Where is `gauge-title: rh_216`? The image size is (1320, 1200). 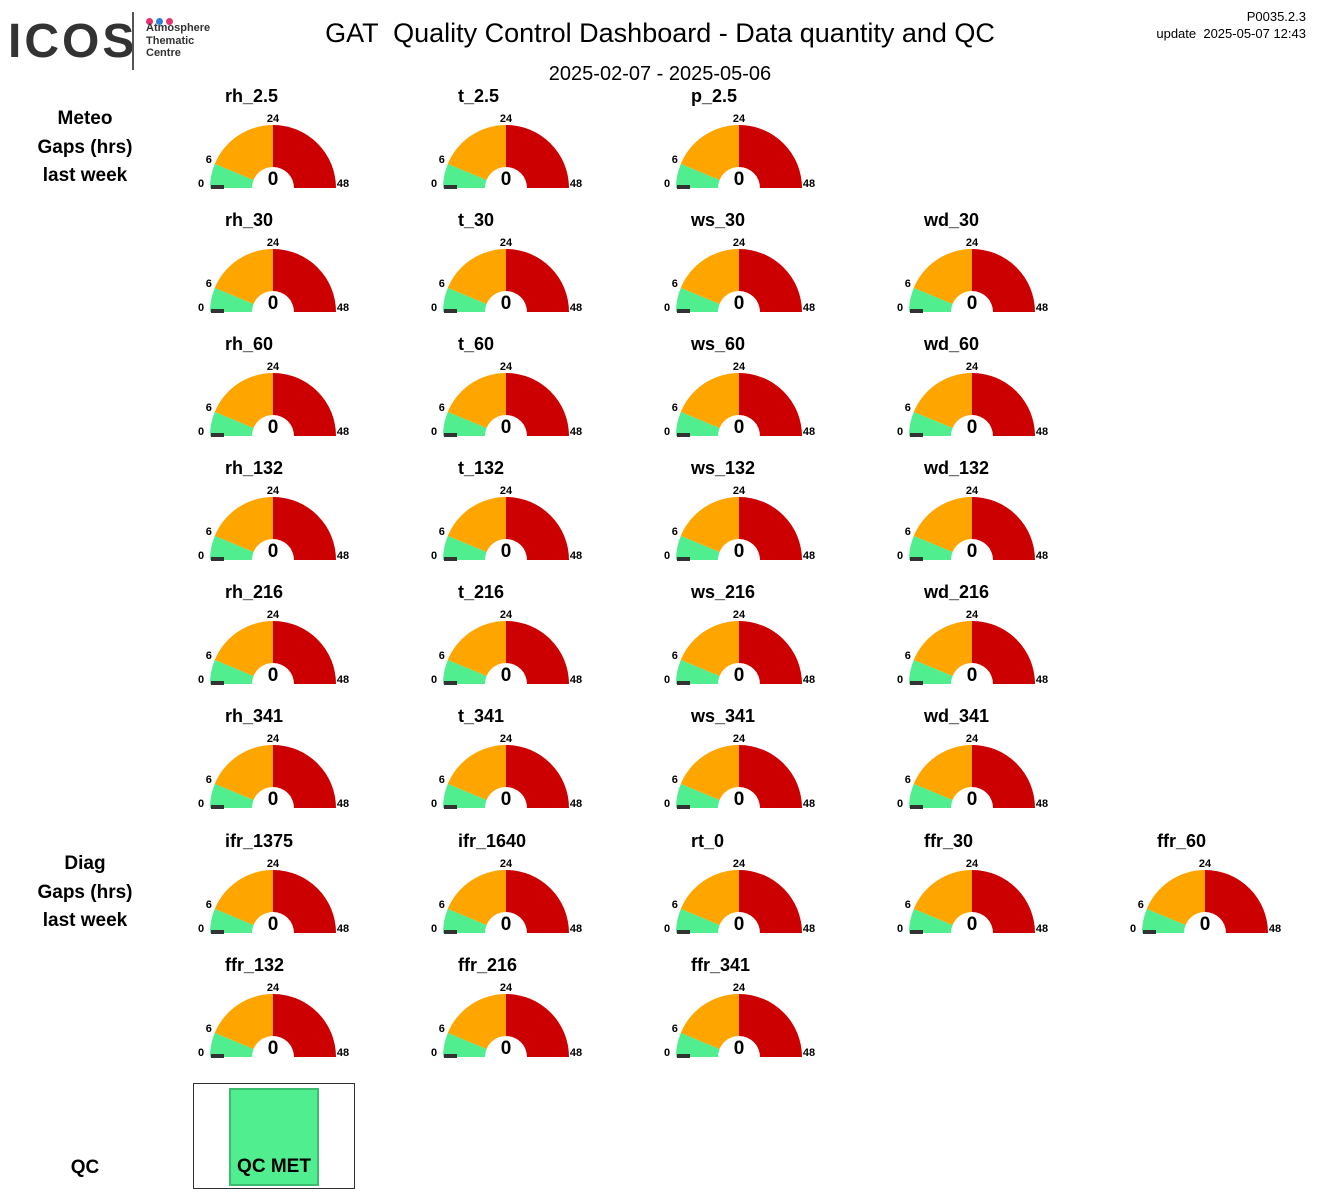 gauge-title: rh_216 is located at coordinates (254, 592).